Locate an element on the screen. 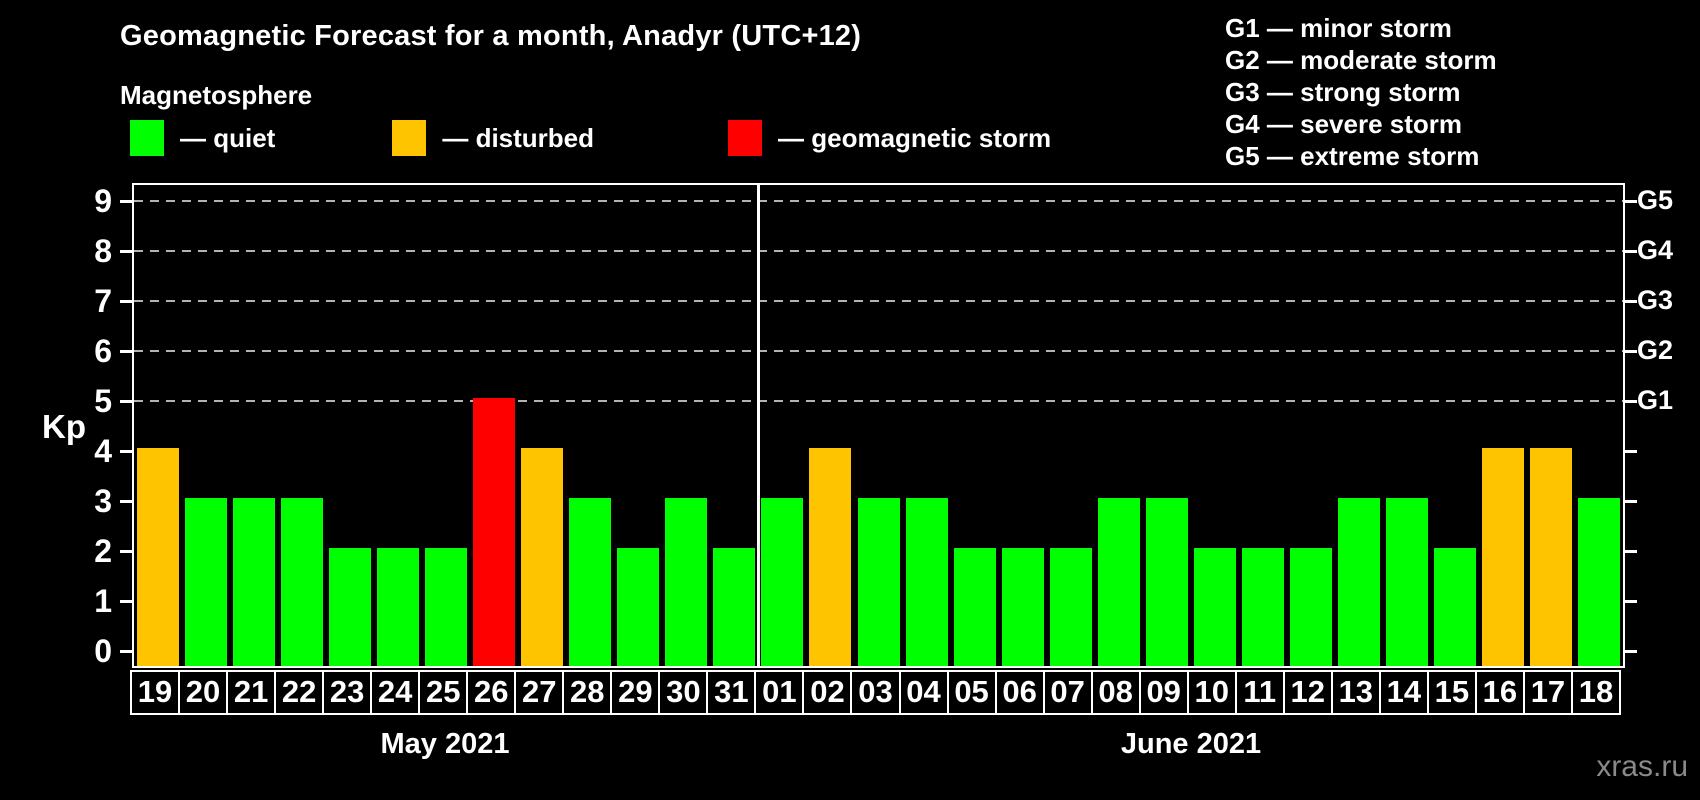  day-label-june-04: 04 is located at coordinates (923, 692).